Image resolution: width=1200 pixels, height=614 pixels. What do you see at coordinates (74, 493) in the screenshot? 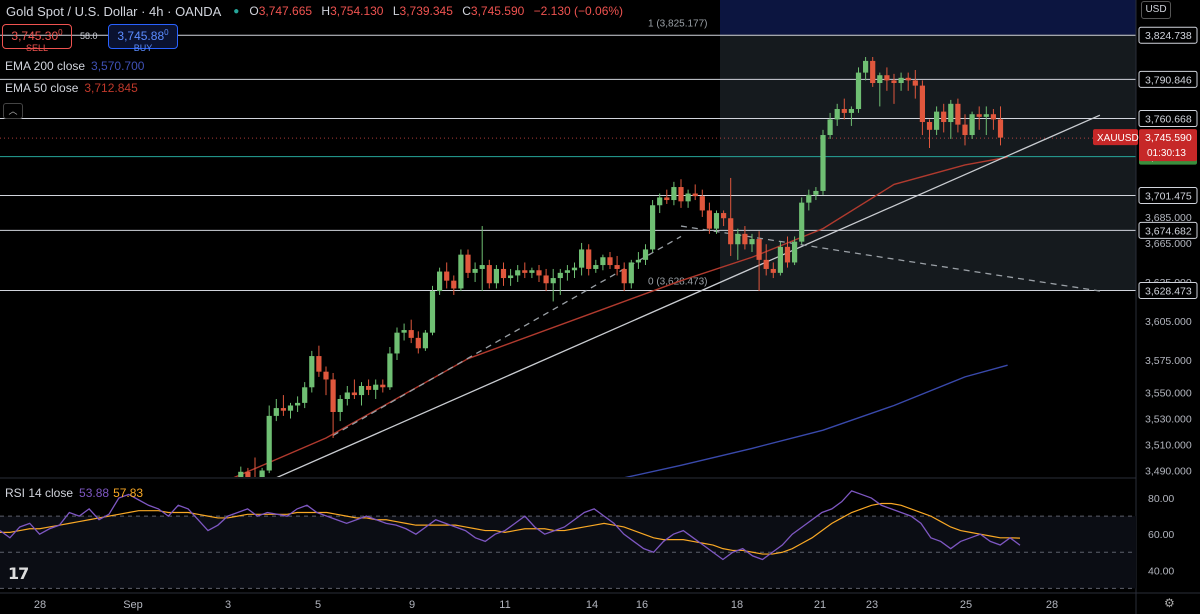
I see `rsi-legend: RSI 14 close 53.88 57.83` at bounding box center [74, 493].